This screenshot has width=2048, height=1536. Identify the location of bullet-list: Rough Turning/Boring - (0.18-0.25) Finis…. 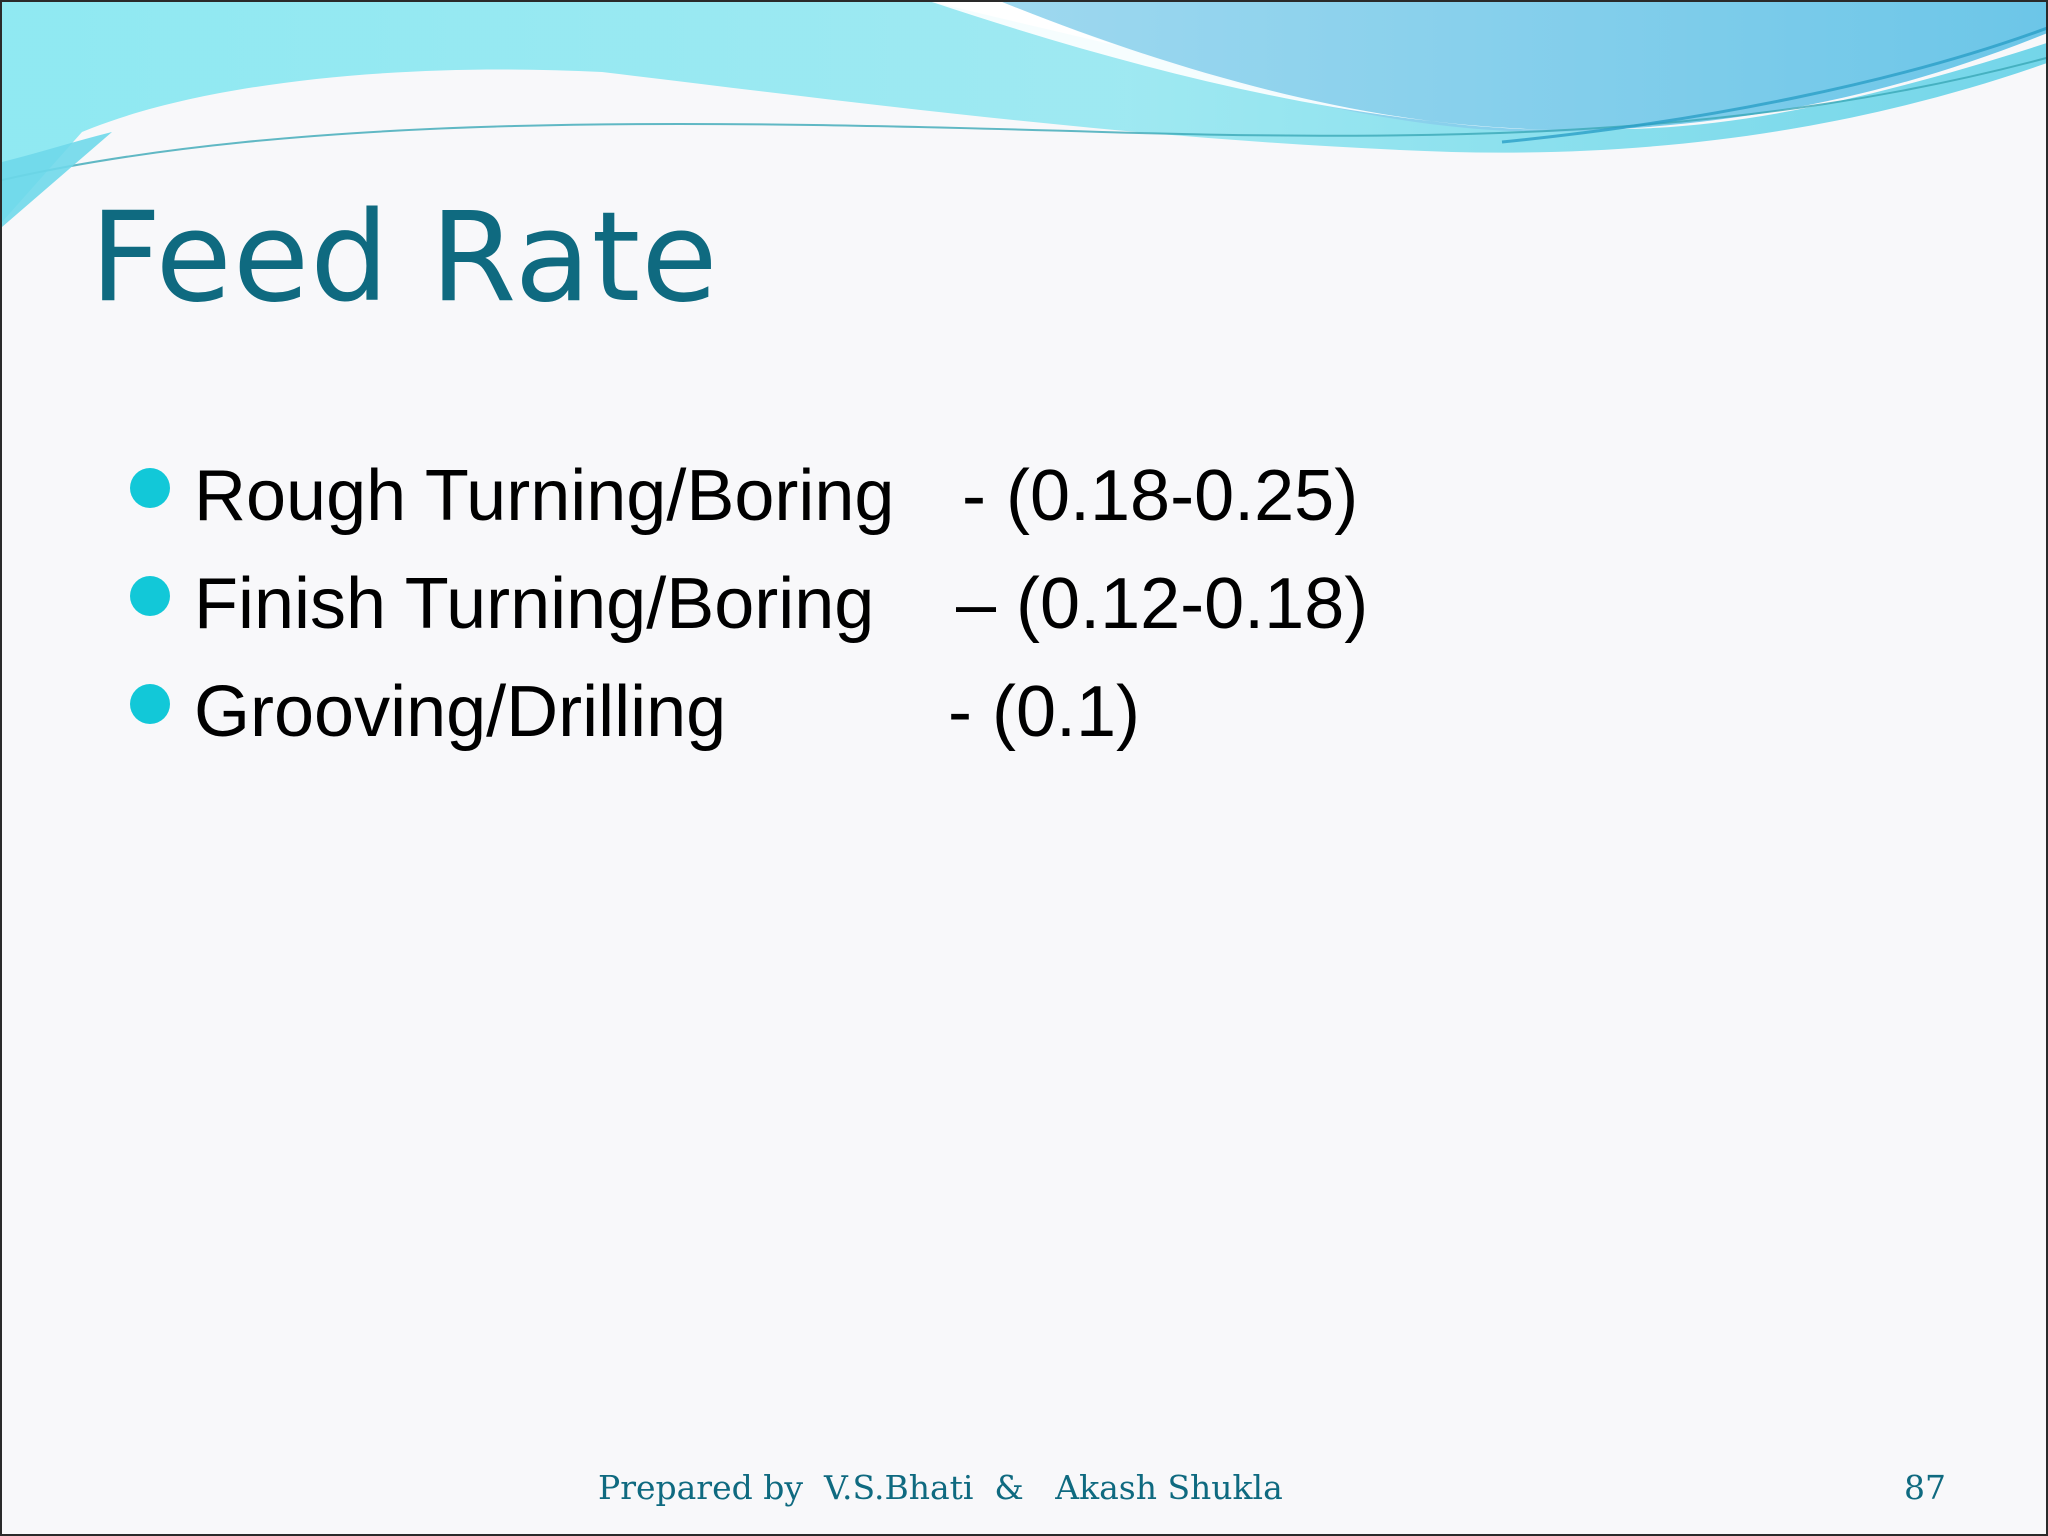
(749, 604).